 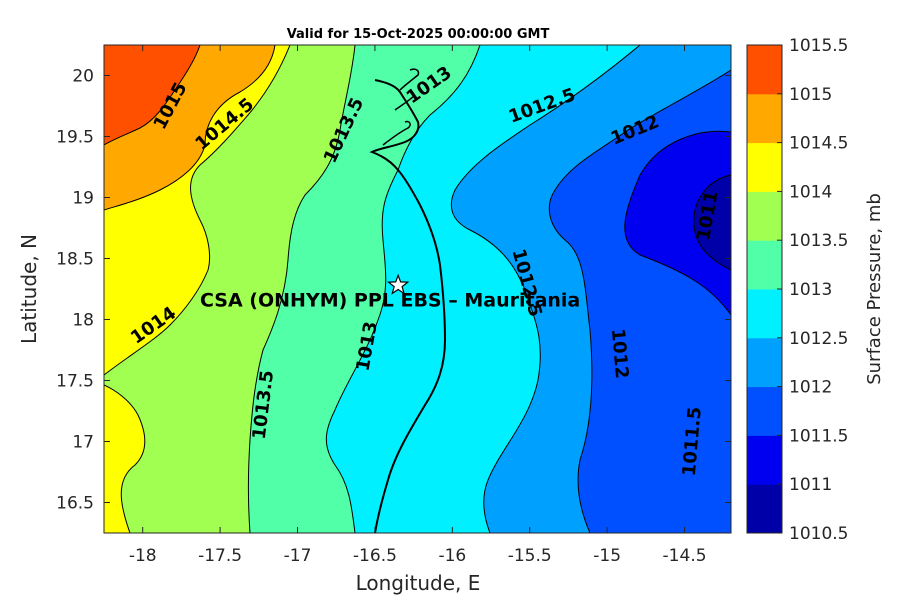 I want to click on colorbar-tick-label: 1015.5, so click(x=818, y=46).